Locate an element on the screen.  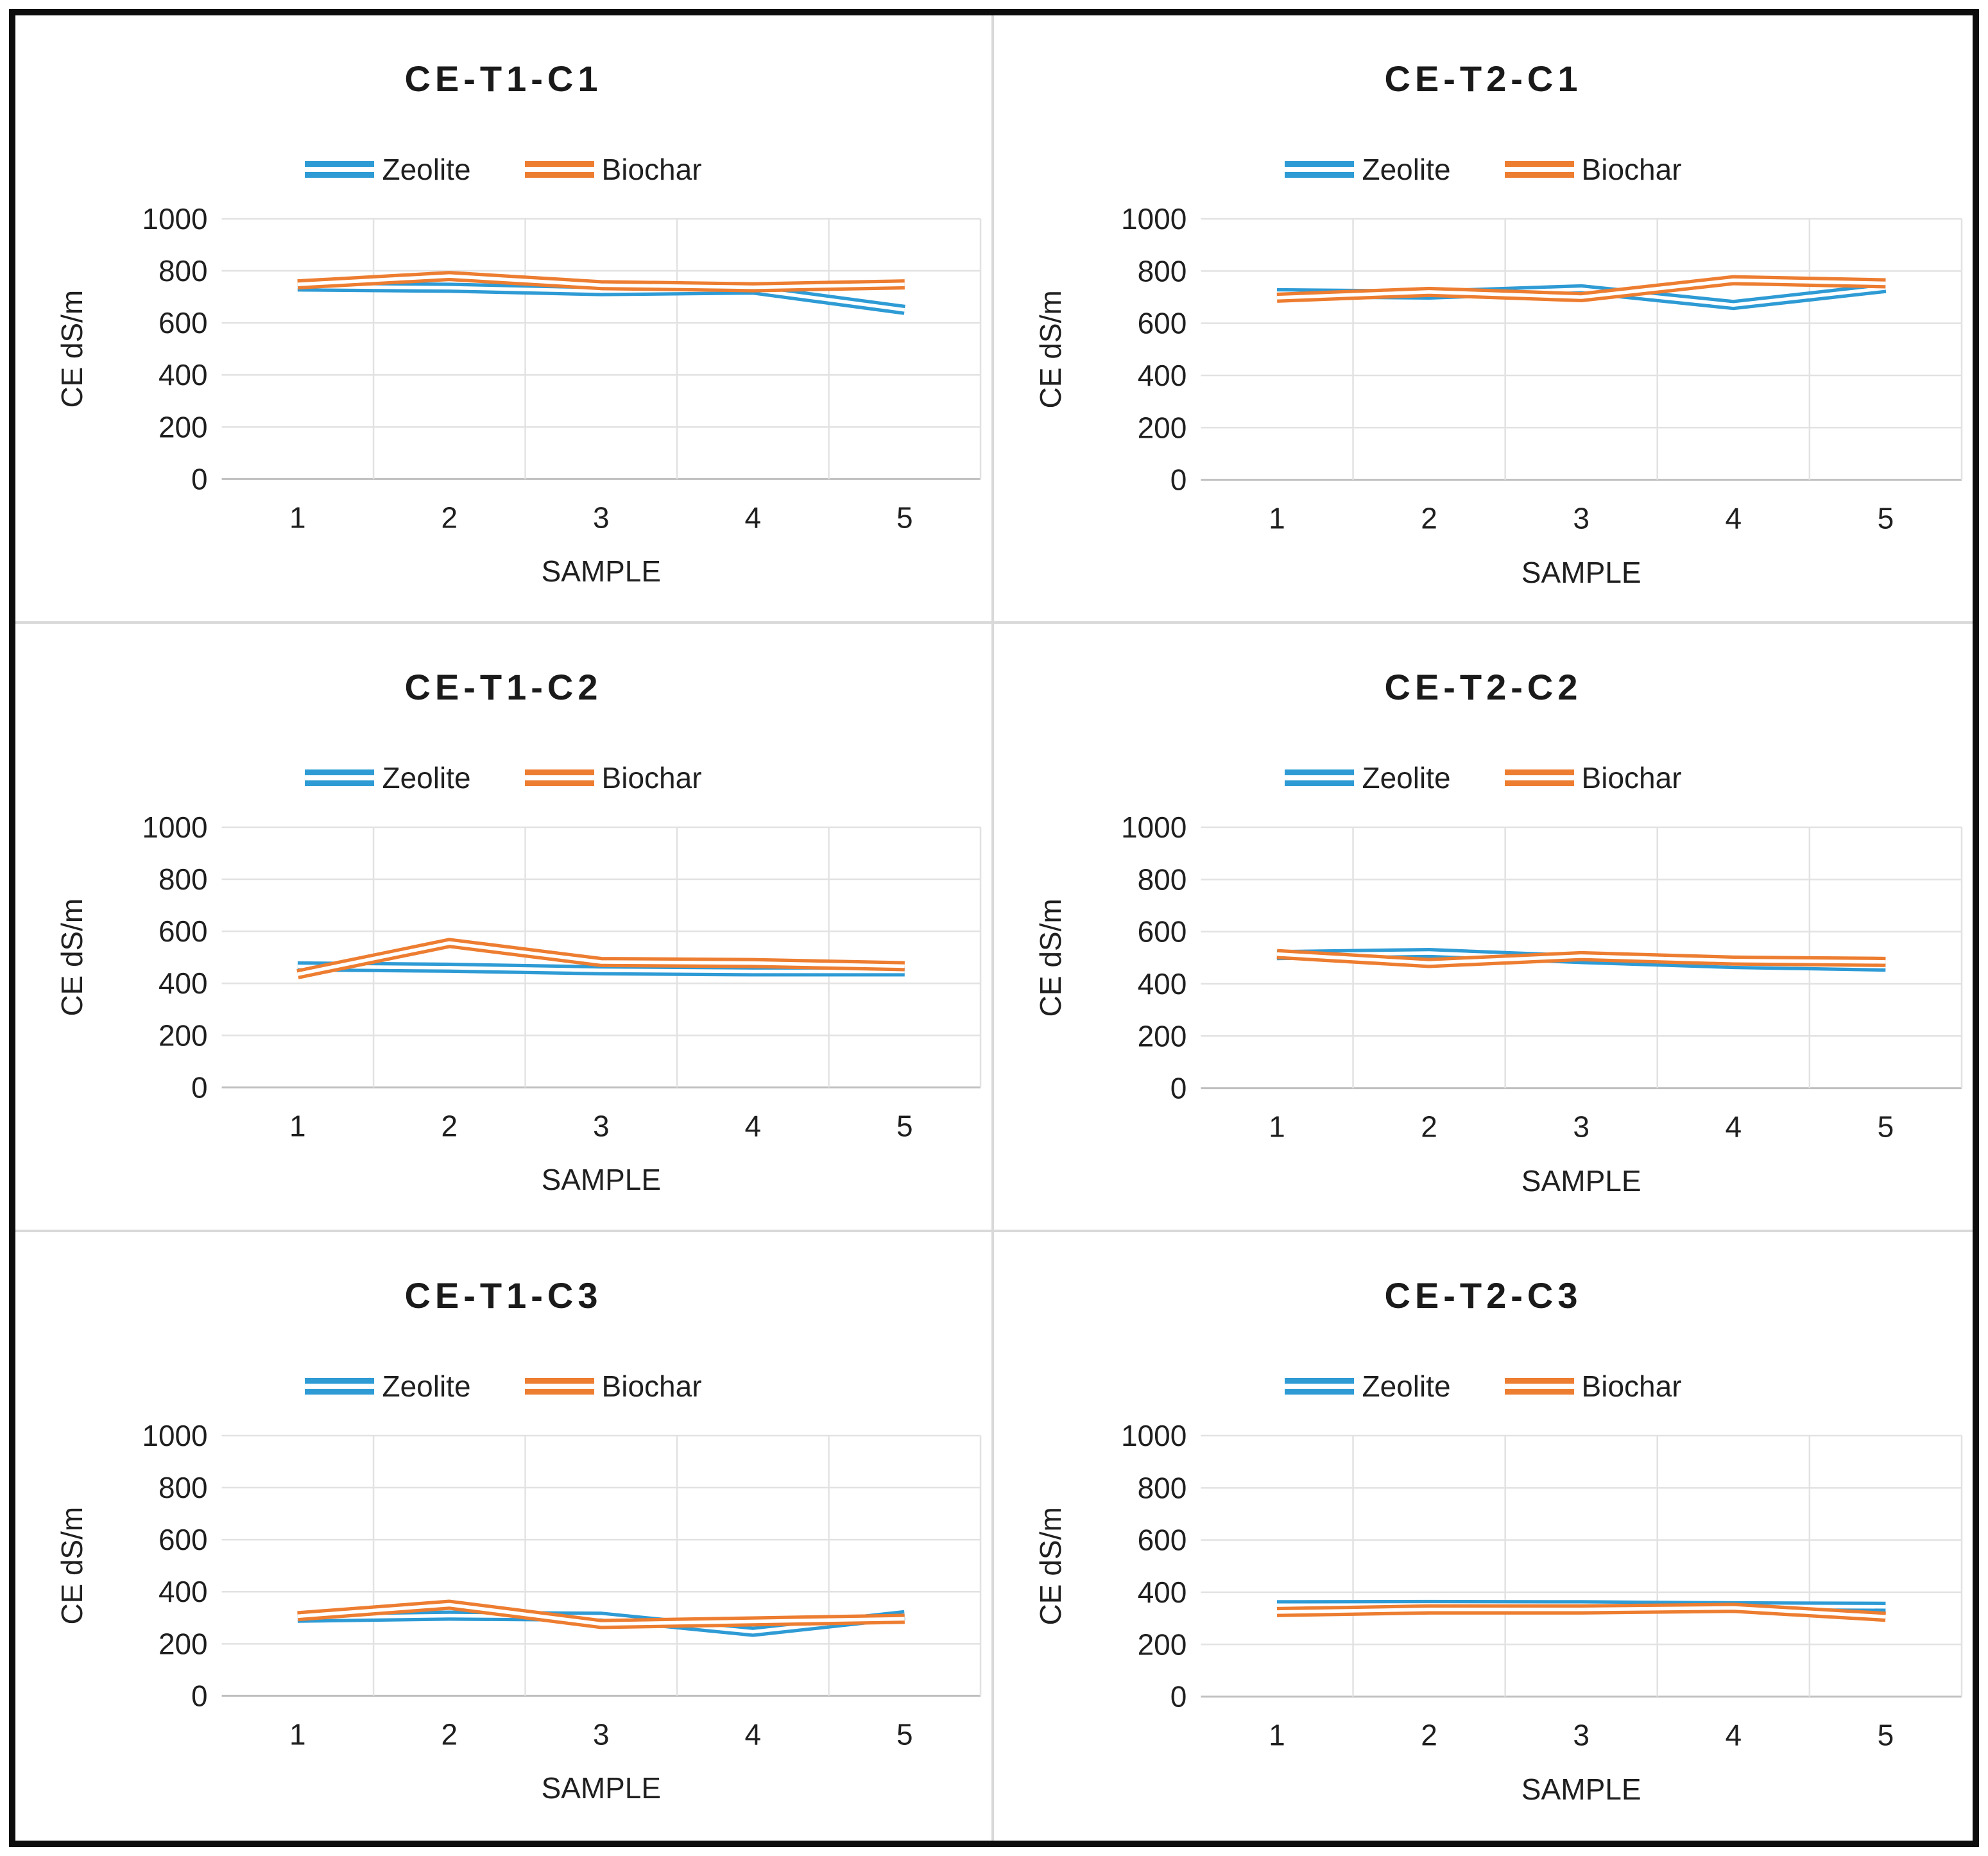
chart-title: CE-T2-C1 is located at coordinates (1483, 78).